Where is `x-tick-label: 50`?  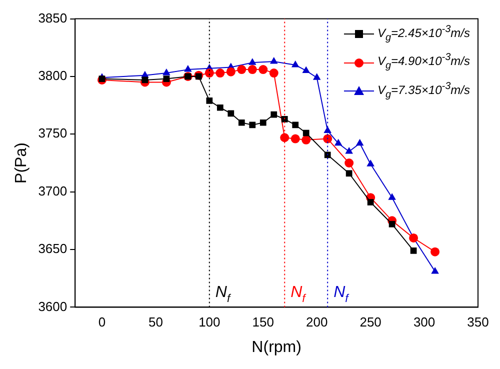
x-tick-label: 50 is located at coordinates (155, 322).